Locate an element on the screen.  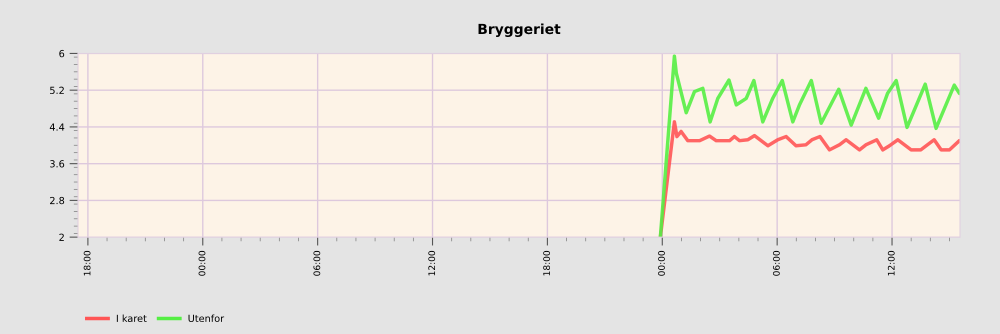
legend-label: Utenfor is located at coordinates (206, 318).